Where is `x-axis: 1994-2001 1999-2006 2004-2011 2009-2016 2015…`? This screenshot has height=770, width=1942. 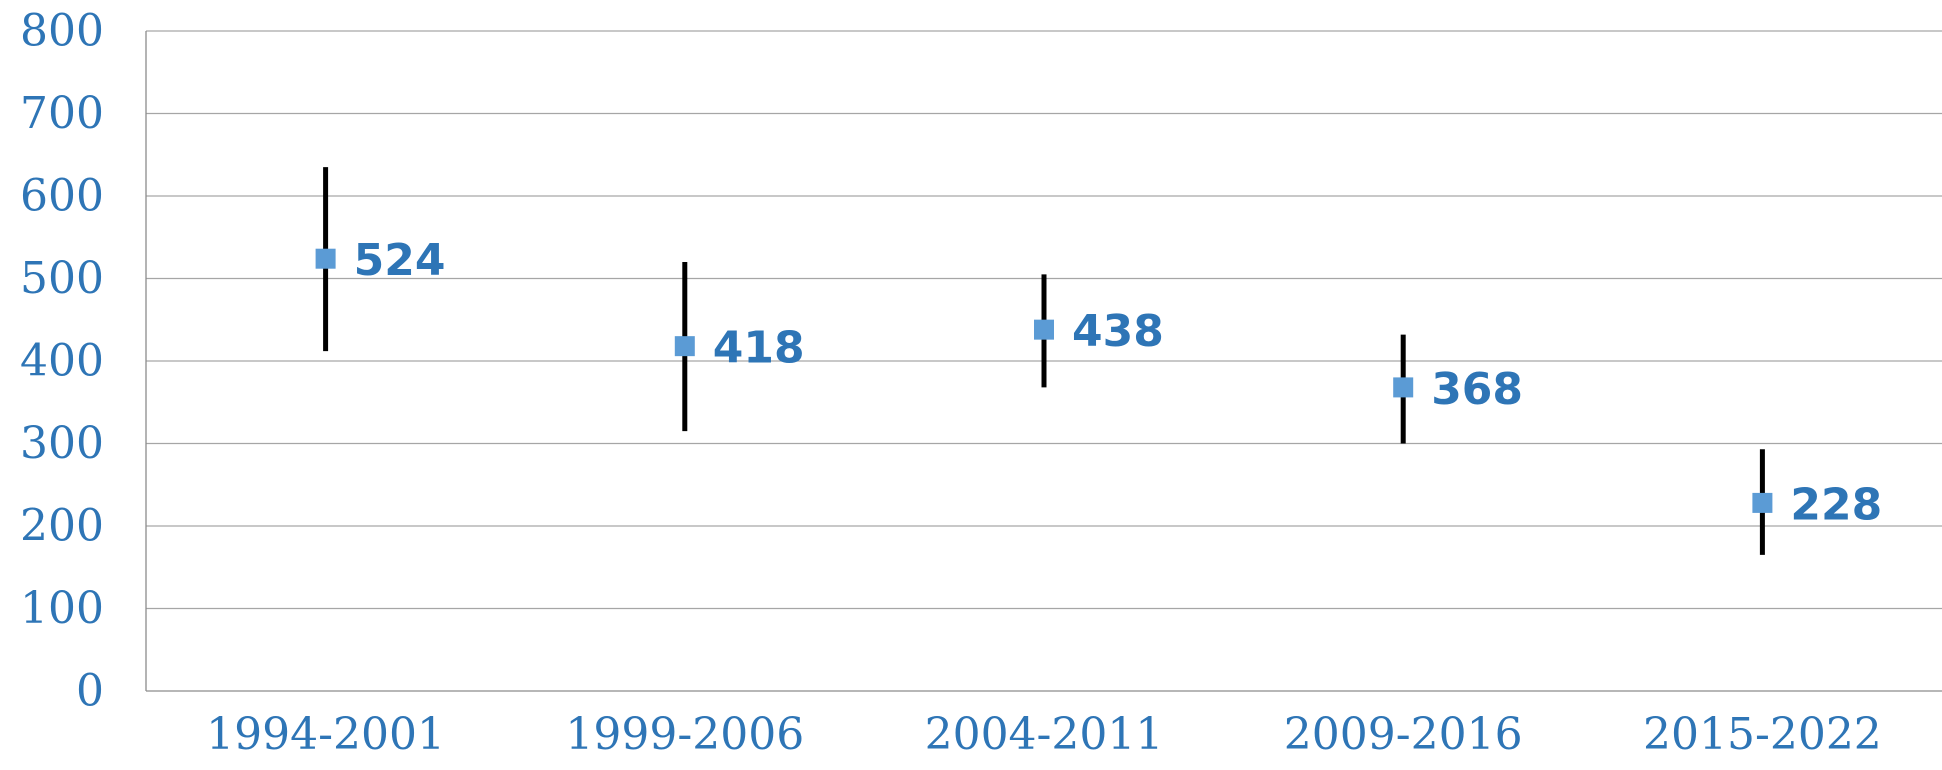 x-axis: 1994-2001 1999-2006 2004-2011 2009-2016 2015… is located at coordinates (1044, 734).